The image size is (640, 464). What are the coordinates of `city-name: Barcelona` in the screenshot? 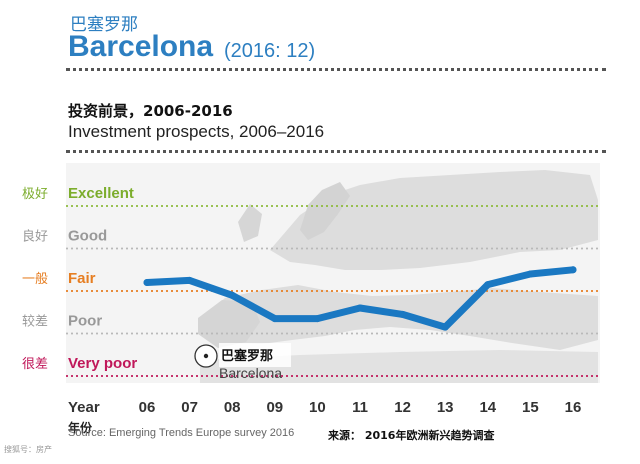 It's located at (141, 46).